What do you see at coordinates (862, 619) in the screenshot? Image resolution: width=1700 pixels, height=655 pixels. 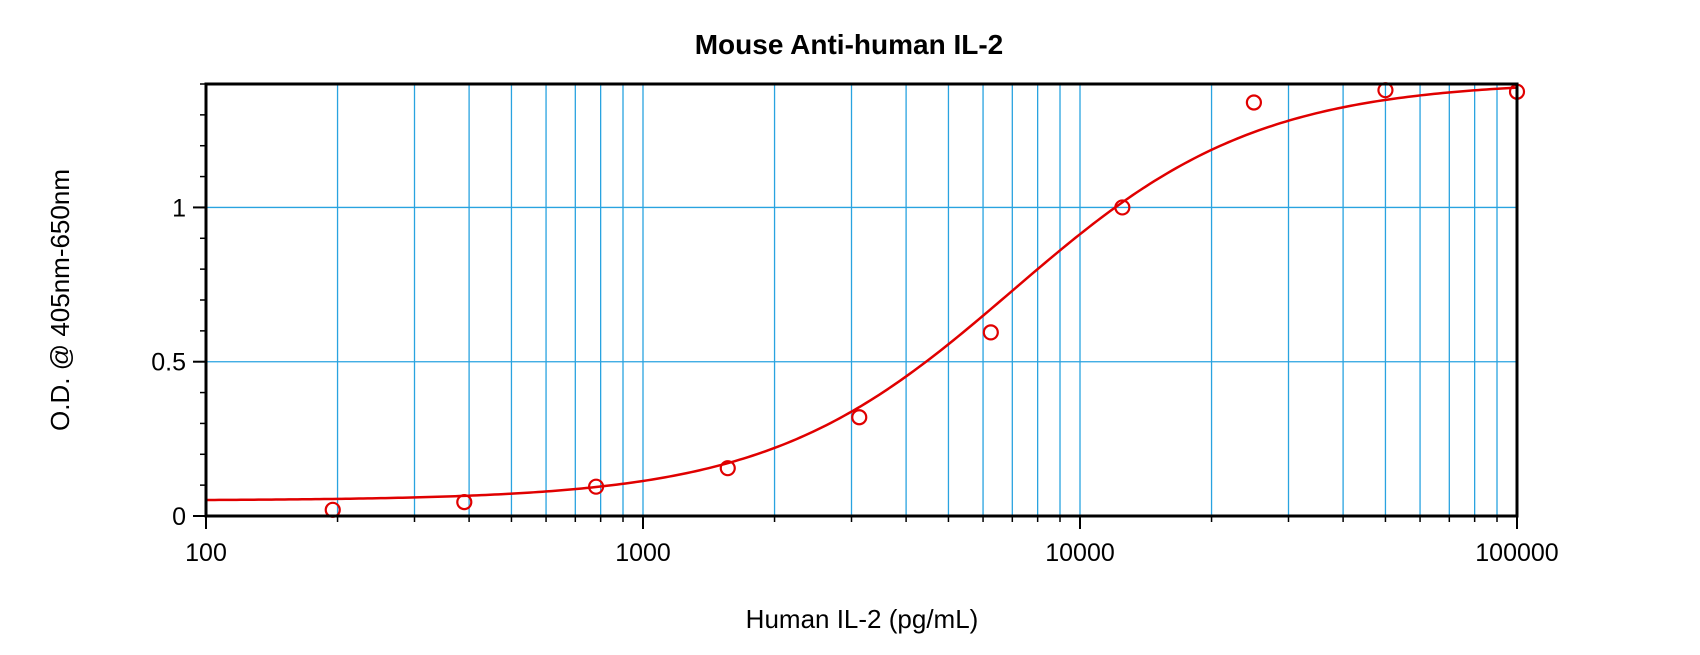 I see `x-axis-label: Human IL-2 (pg/mL)` at bounding box center [862, 619].